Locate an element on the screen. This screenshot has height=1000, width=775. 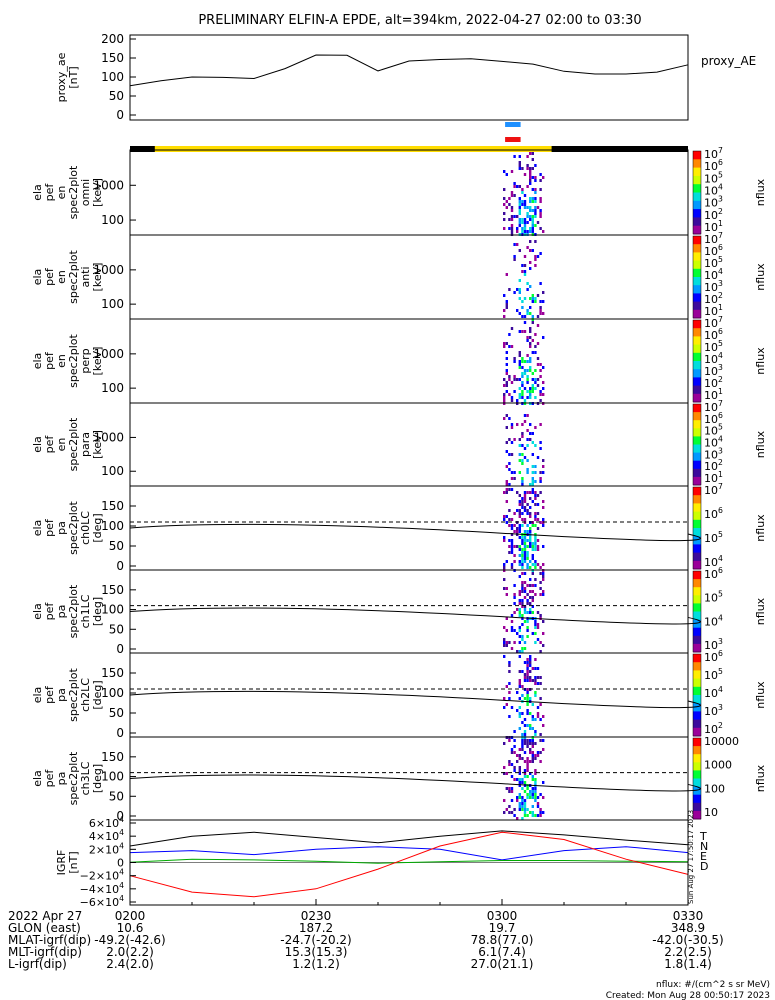
ytick-perp: 100 is located at coordinates (112, 388).